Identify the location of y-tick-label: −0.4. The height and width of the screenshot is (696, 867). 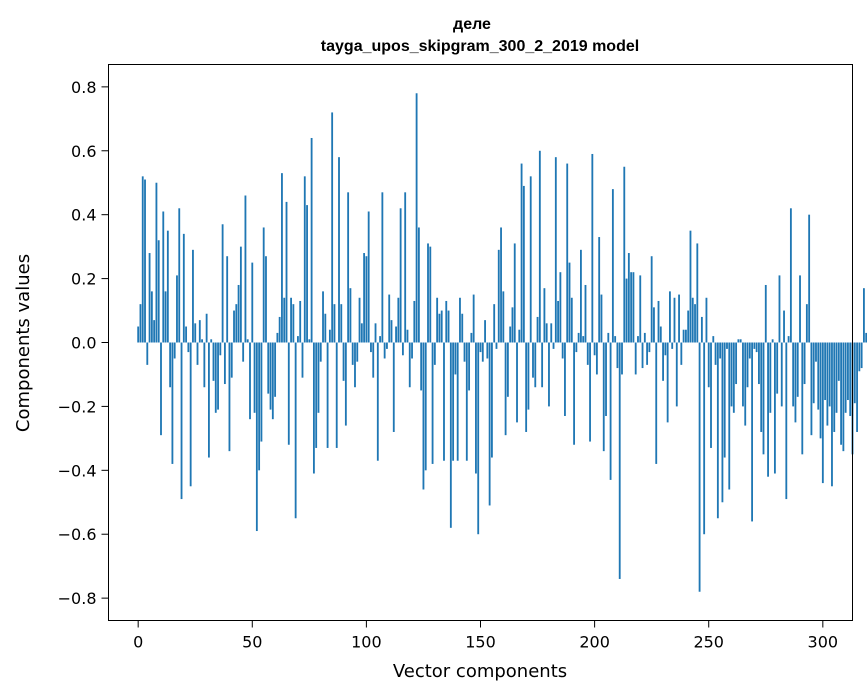
(77, 470).